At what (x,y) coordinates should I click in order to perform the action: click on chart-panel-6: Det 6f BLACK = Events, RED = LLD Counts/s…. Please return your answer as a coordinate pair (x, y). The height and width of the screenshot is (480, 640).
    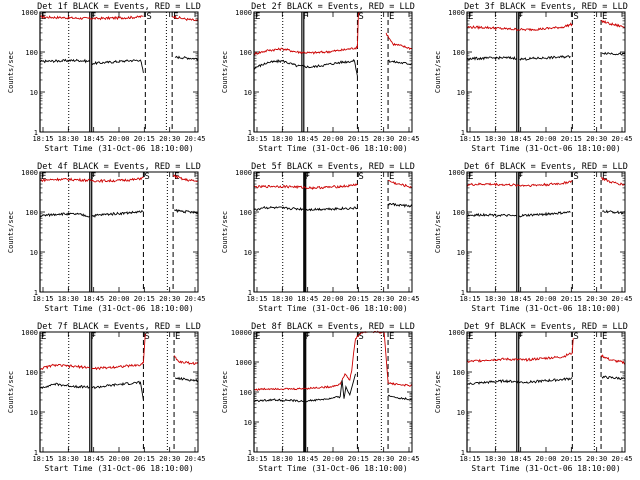
    Looking at the image, I should click on (533, 237).